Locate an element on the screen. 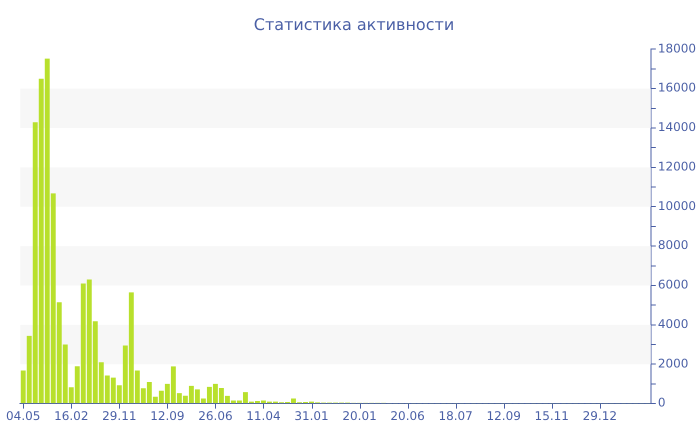 The width and height of the screenshot is (700, 430). x-tick-label: 18.07 is located at coordinates (455, 415).